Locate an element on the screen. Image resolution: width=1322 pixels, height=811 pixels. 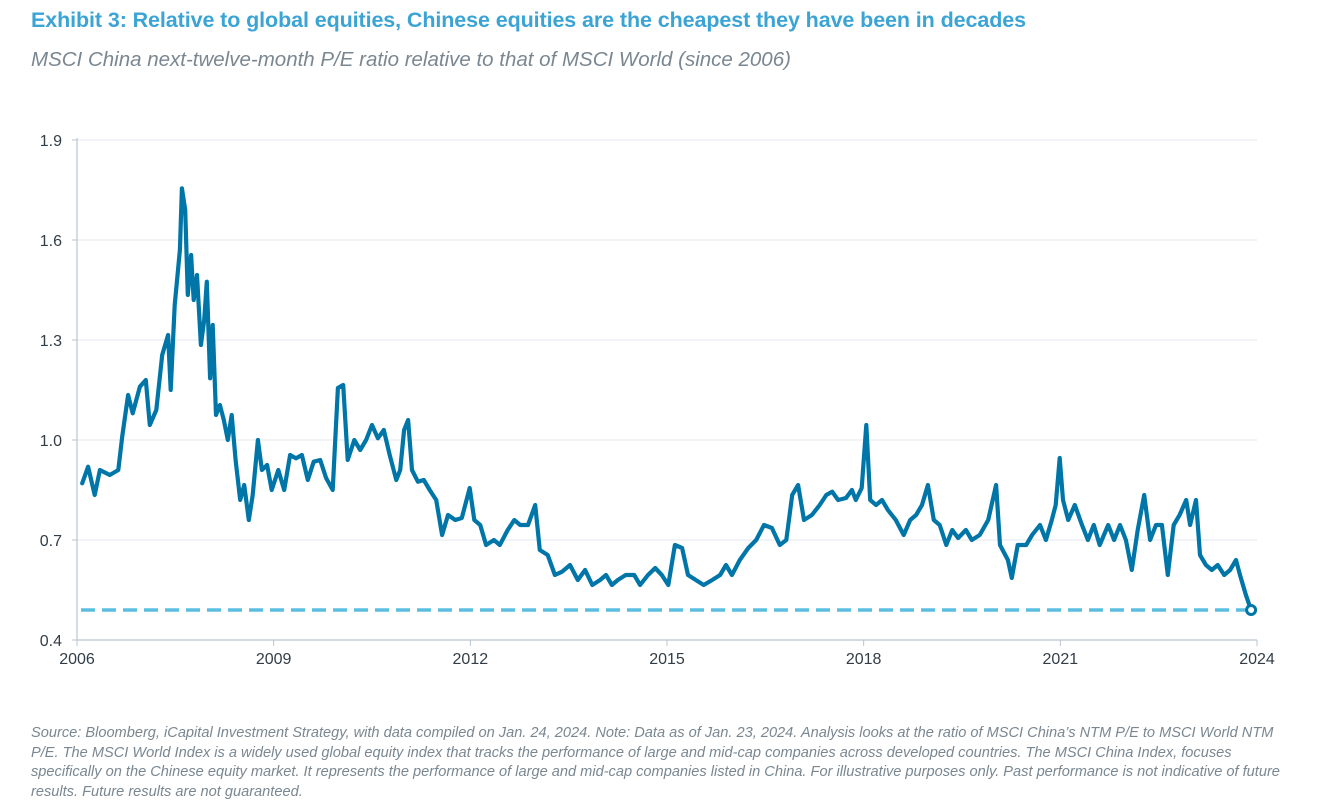
x-tick-label: 2009 is located at coordinates (274, 659).